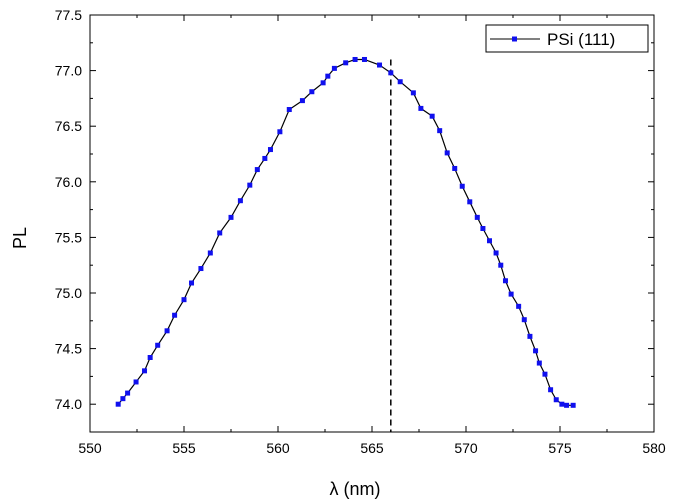  Describe the element at coordinates (184, 448) in the screenshot. I see `x-tick-label: 555` at that location.